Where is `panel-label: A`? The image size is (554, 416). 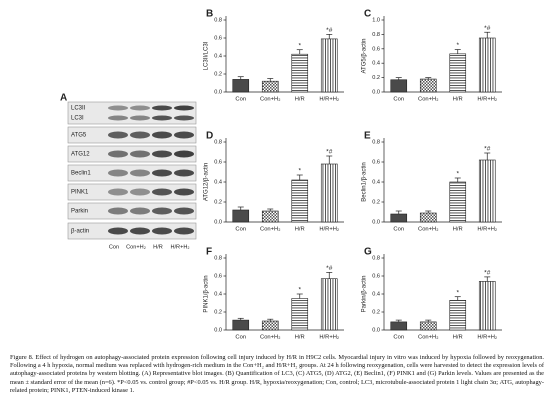
panel-label: A is located at coordinates (63, 98).